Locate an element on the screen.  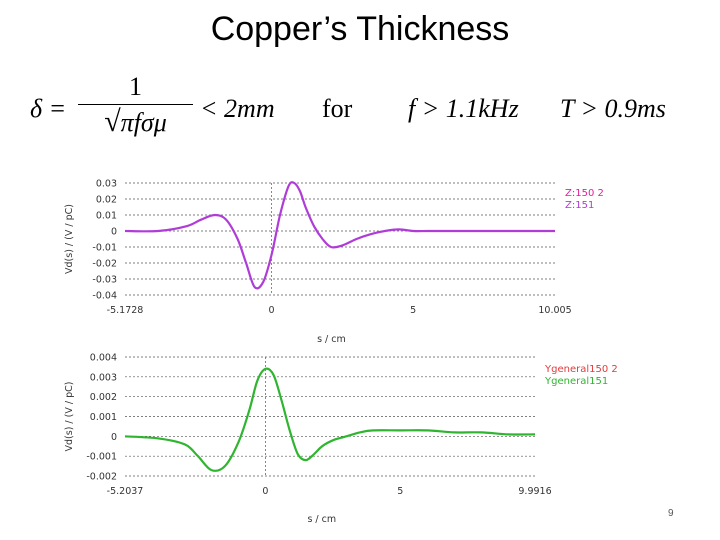
x-tick-label: 10.005 is located at coordinates (554, 310).